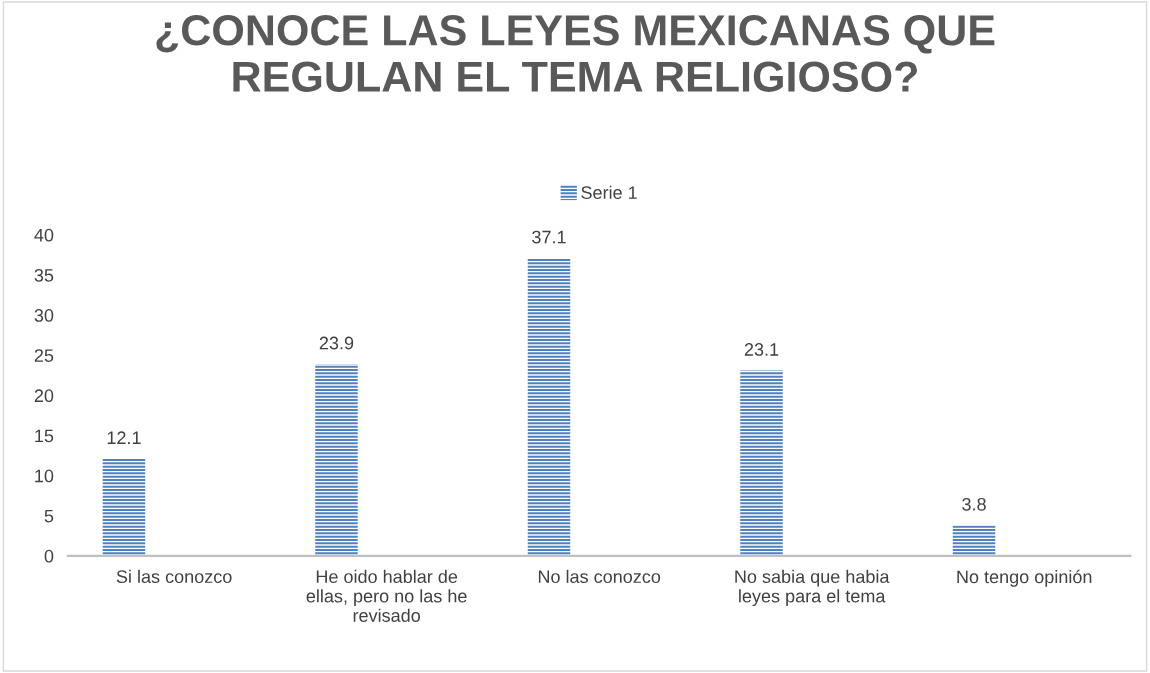  What do you see at coordinates (49, 516) in the screenshot?
I see `y-tick-label: 5` at bounding box center [49, 516].